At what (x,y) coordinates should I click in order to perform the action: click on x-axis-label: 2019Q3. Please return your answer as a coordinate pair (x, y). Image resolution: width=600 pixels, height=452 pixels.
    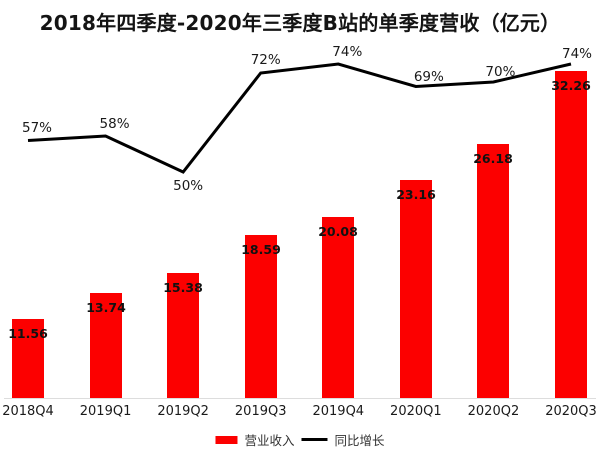
    Looking at the image, I should click on (260, 411).